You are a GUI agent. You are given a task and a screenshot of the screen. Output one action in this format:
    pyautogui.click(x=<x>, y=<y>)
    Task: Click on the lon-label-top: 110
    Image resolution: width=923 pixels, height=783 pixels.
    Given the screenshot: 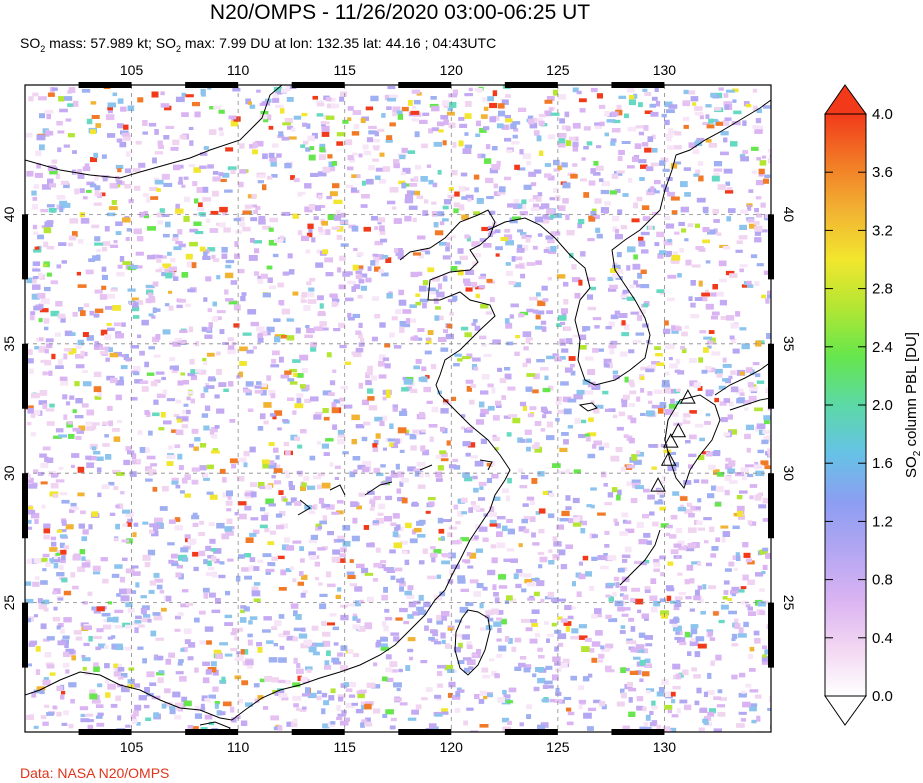 What is the action you would take?
    pyautogui.click(x=238, y=70)
    